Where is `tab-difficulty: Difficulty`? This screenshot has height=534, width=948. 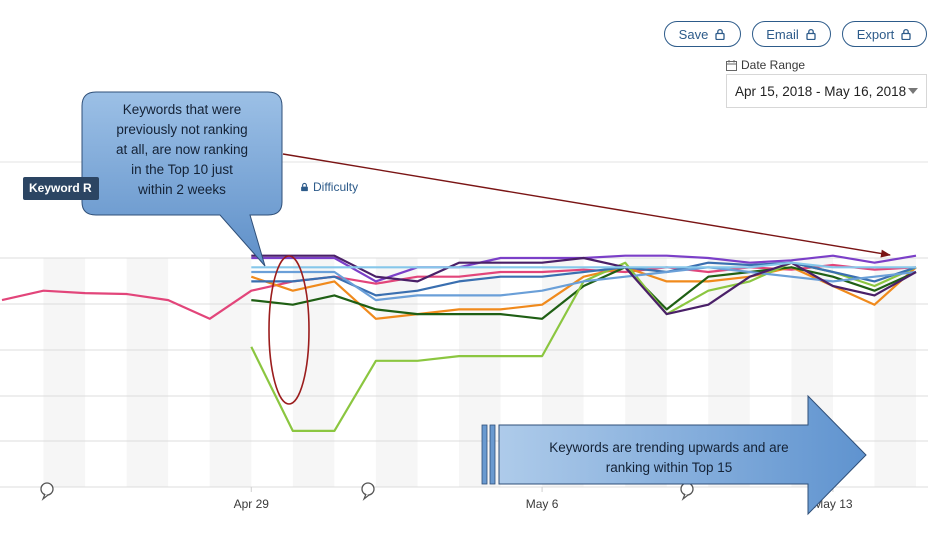 tab-difficulty: Difficulty is located at coordinates (329, 187).